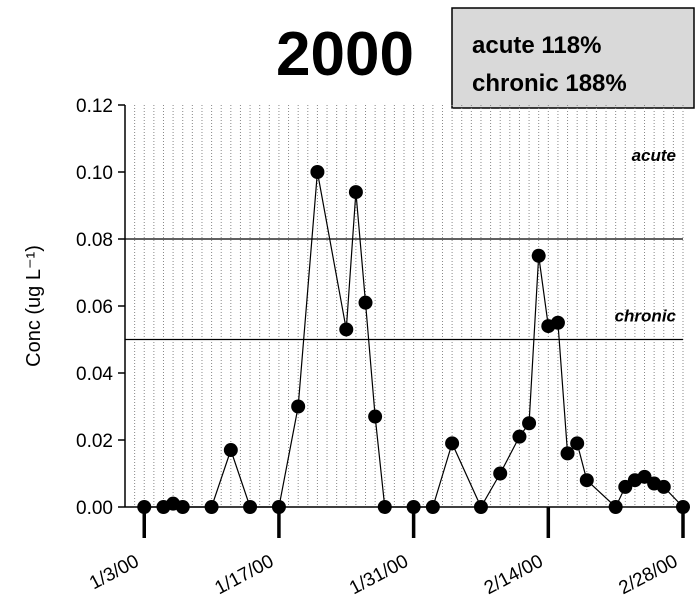 This screenshot has width=700, height=611. What do you see at coordinates (549, 83) in the screenshot?
I see `annotation: chronic 188%` at bounding box center [549, 83].